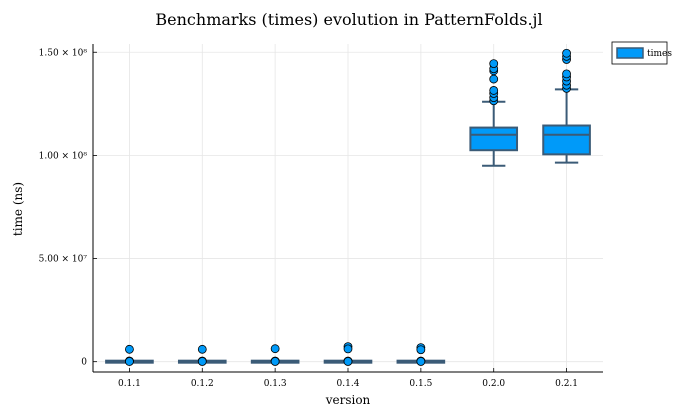 This screenshot has height=416, width=689. What do you see at coordinates (63, 156) in the screenshot?
I see `y-tick-label: 1.00 × 10⁸` at bounding box center [63, 156].